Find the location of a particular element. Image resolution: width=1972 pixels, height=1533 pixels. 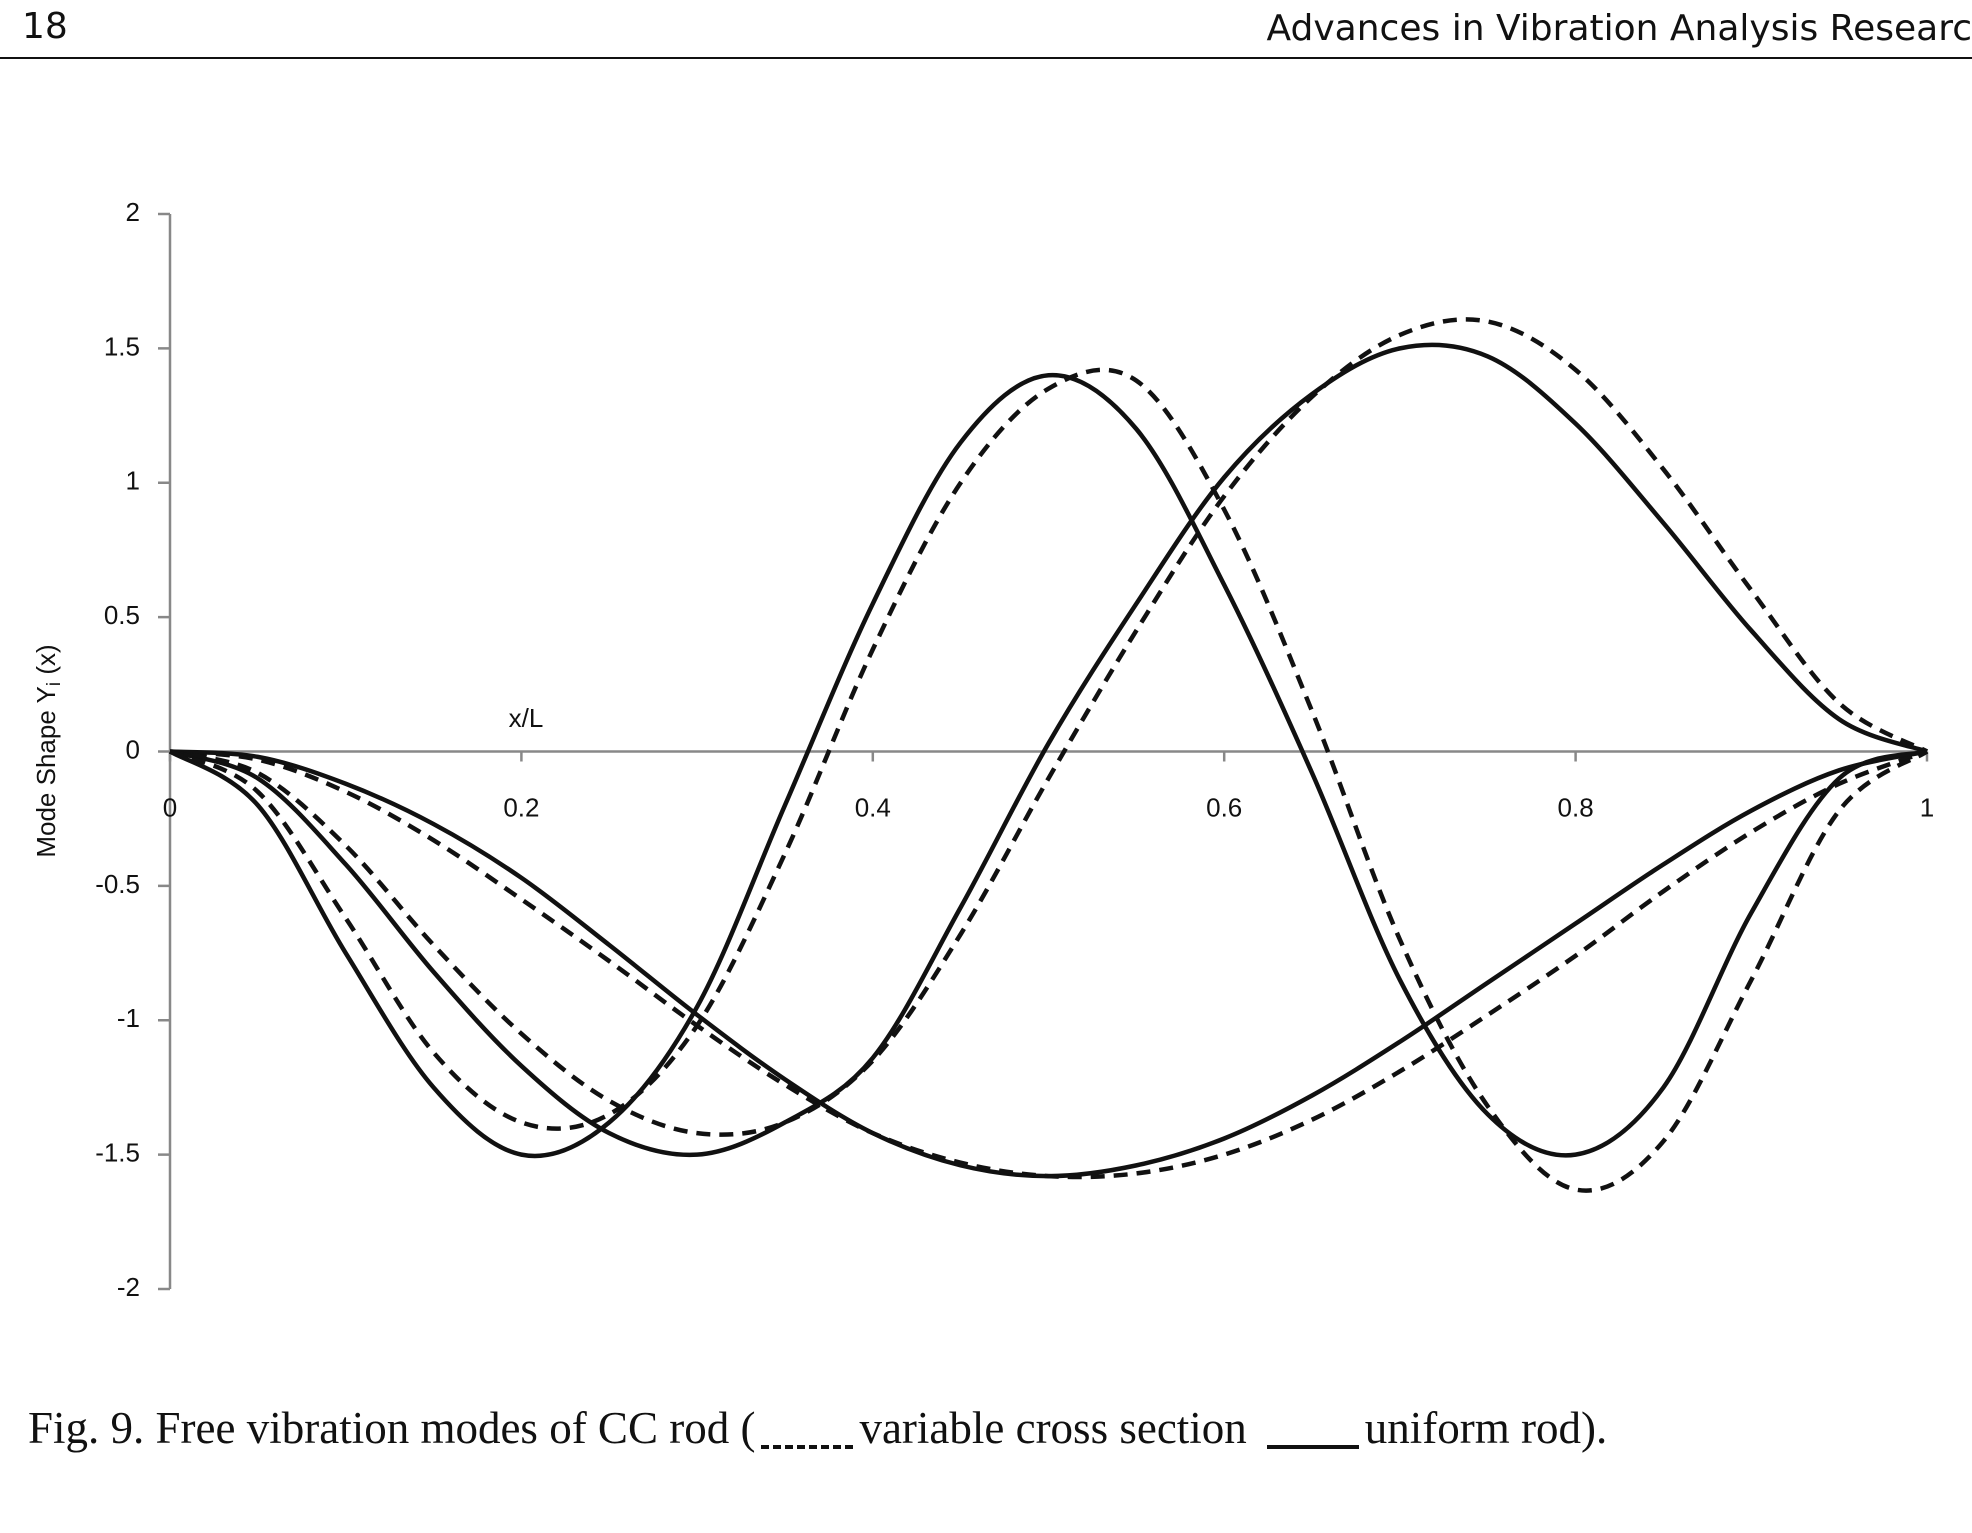

x-tick-label: 0.8 is located at coordinates (1576, 807).